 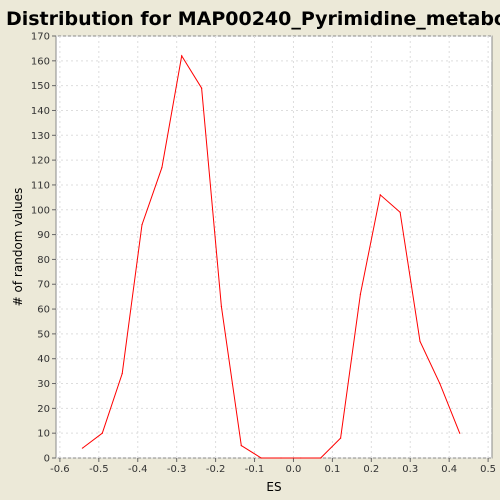 I want to click on y-tick-label: 30, so click(x=43, y=384).